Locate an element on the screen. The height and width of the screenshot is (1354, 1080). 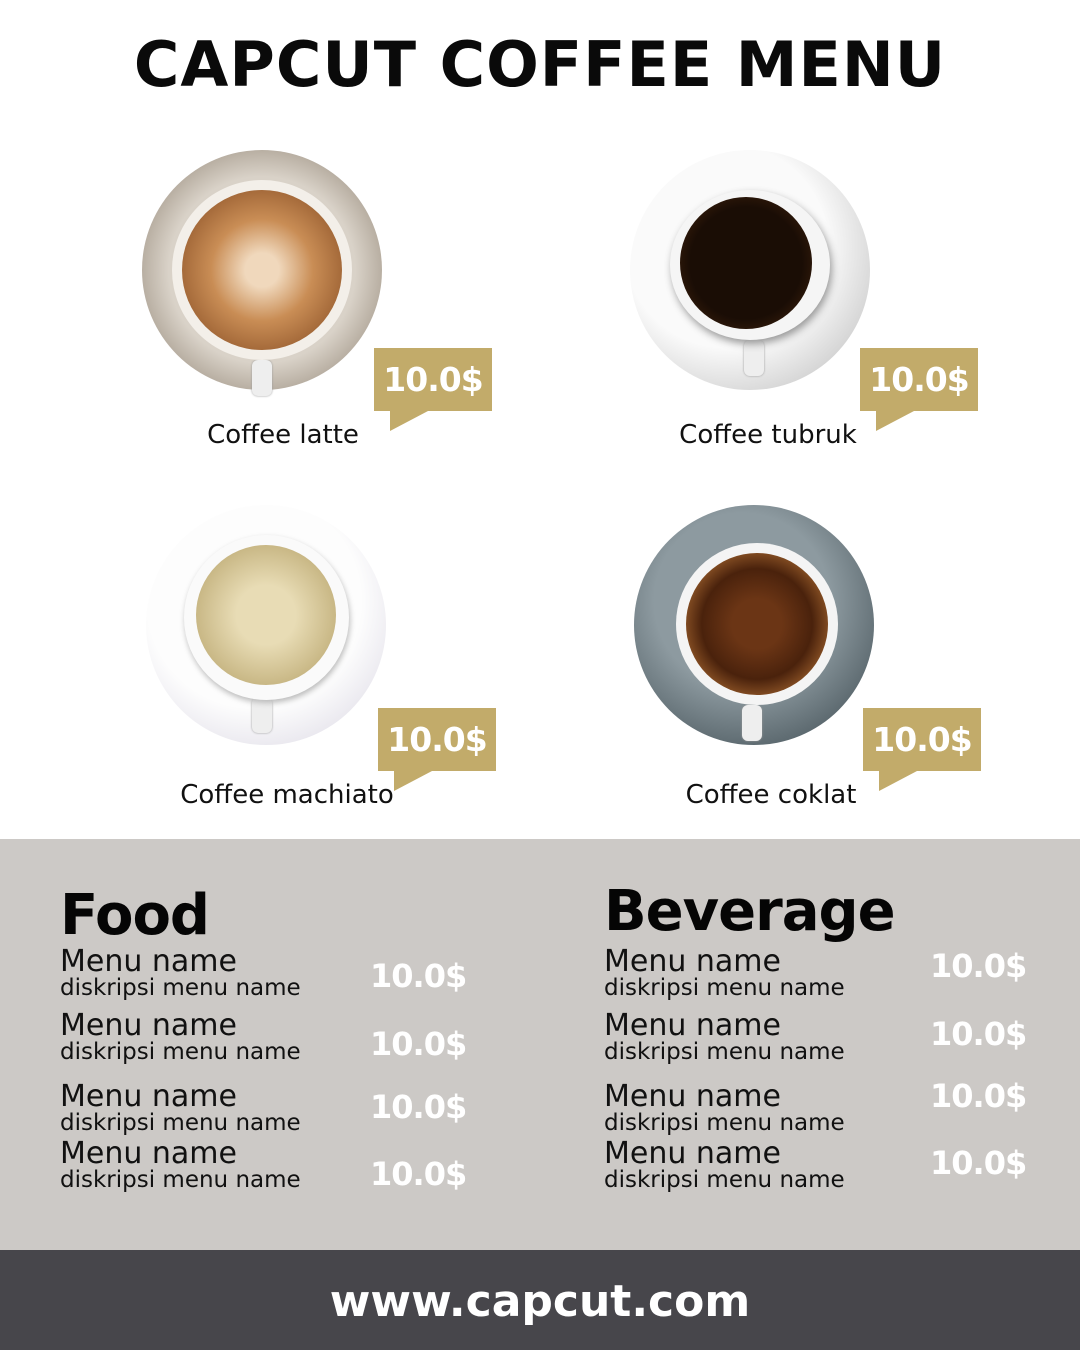
coffee-latte-image is located at coordinates (262, 273).